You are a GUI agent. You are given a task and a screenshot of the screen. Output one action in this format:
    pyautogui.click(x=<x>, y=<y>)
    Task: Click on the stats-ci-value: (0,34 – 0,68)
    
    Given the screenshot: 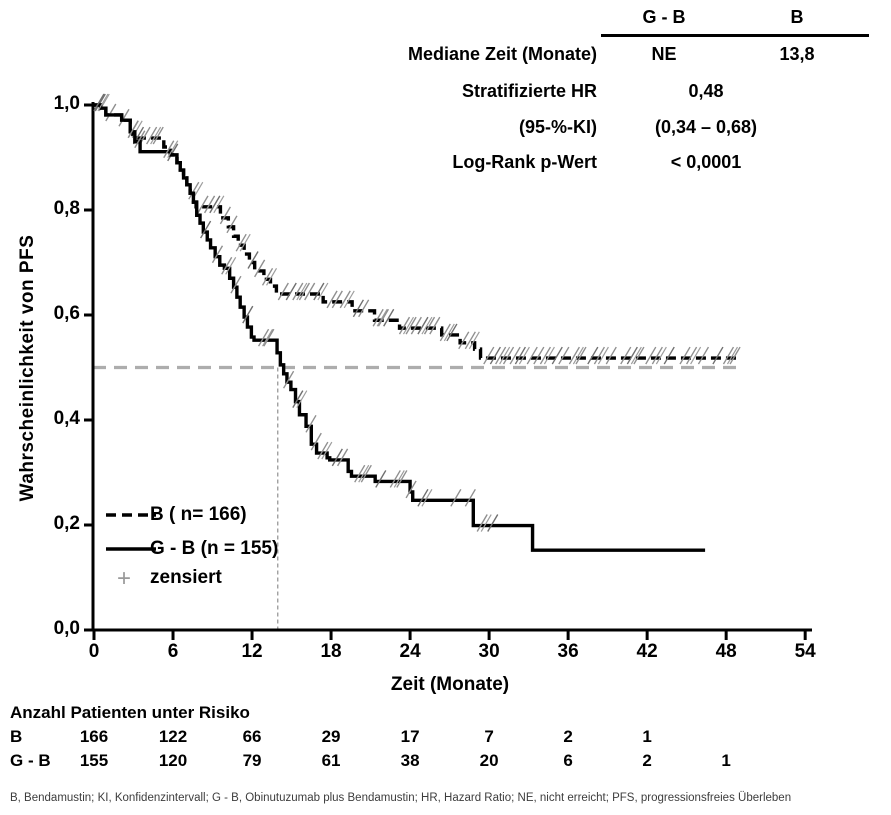 What is the action you would take?
    pyautogui.click(x=706, y=127)
    